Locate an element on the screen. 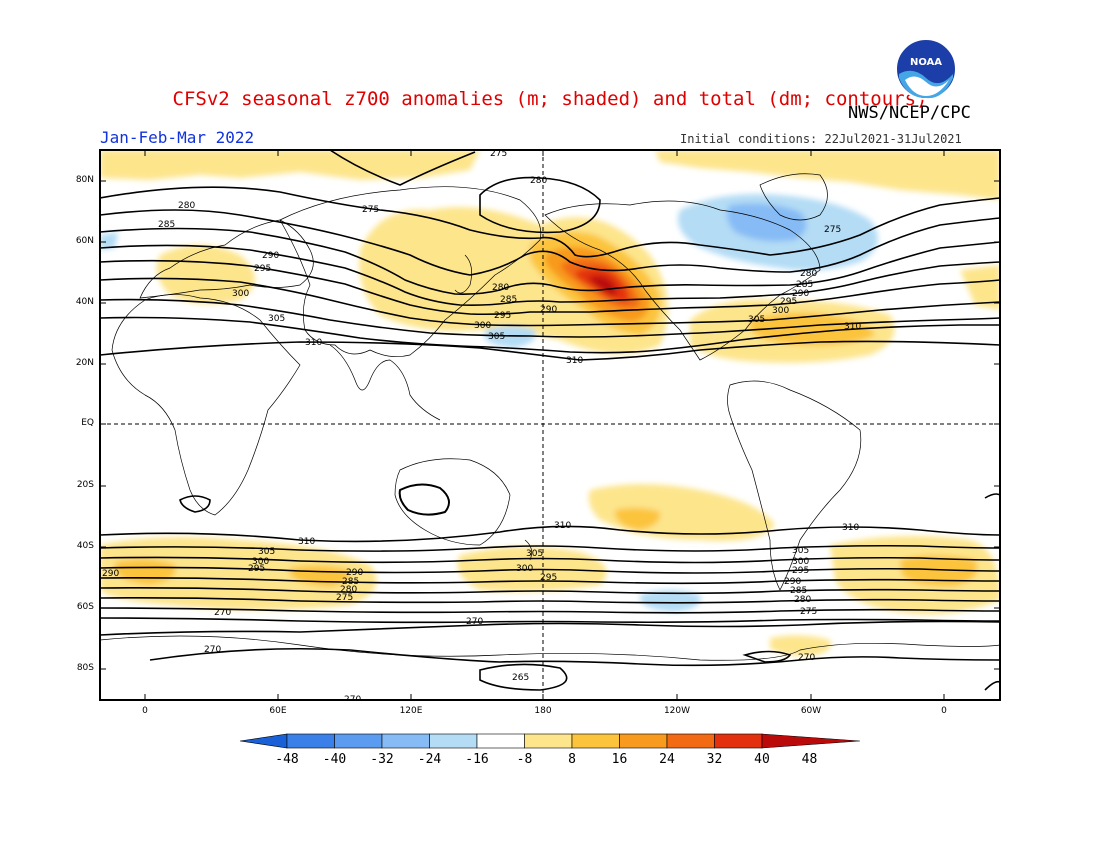 The width and height of the screenshot is (1100, 850). forecast-period: Jan-Feb-Mar 2022 is located at coordinates (177, 137).